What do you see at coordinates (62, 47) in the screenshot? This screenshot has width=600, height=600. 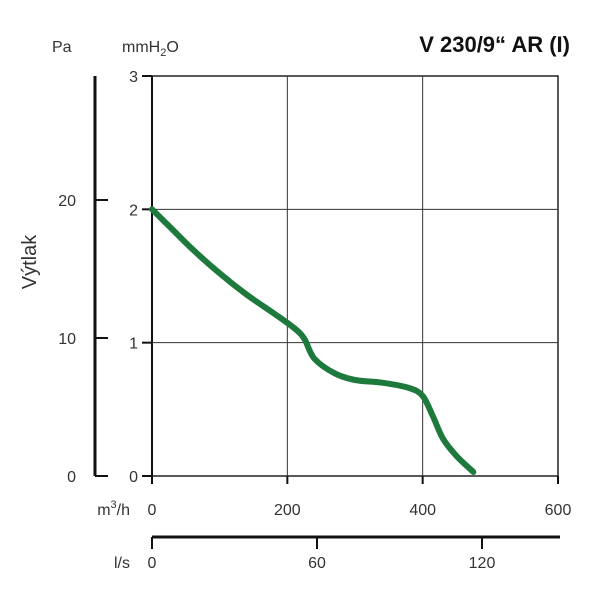 I see `pa-unit-label: Pa` at bounding box center [62, 47].